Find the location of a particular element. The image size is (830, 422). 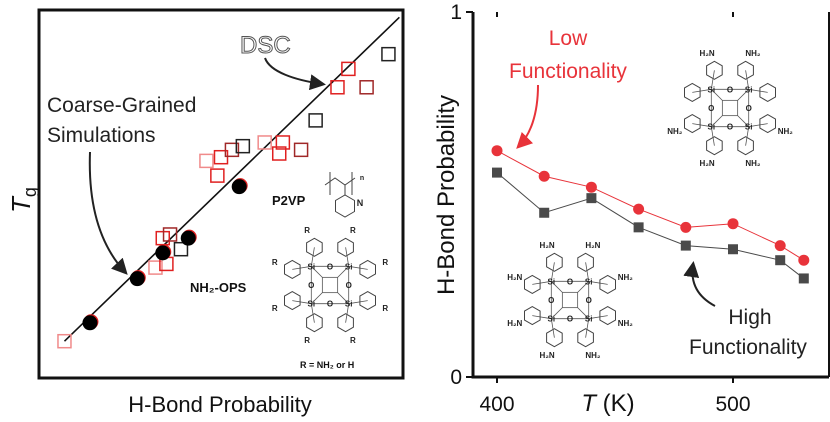

high-functionality-structure: H₂N H₂N H₂N NH₂ NH₂ NH₂ H₂N H₂N Si Si Si Si O O O O is located at coordinates (570, 300).